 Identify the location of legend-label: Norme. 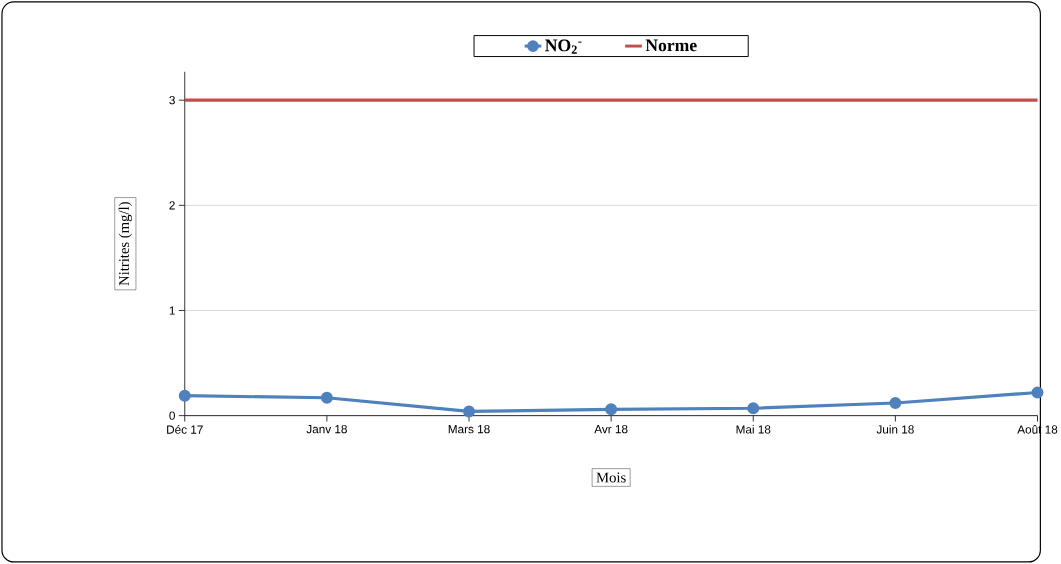
(671, 45).